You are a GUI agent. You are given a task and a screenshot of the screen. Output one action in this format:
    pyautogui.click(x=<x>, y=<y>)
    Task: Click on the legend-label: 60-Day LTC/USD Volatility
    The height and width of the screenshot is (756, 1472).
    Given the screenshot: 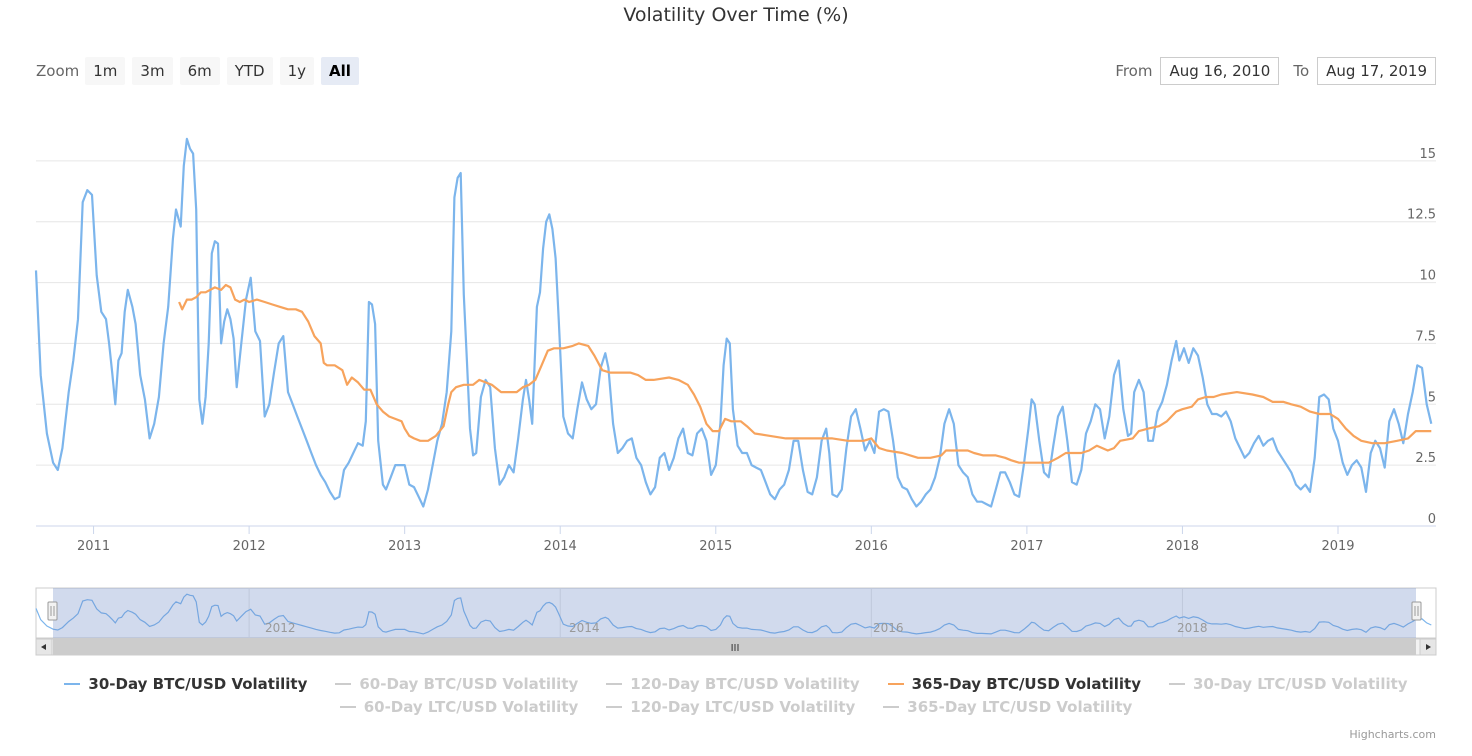 What is the action you would take?
    pyautogui.click(x=471, y=706)
    